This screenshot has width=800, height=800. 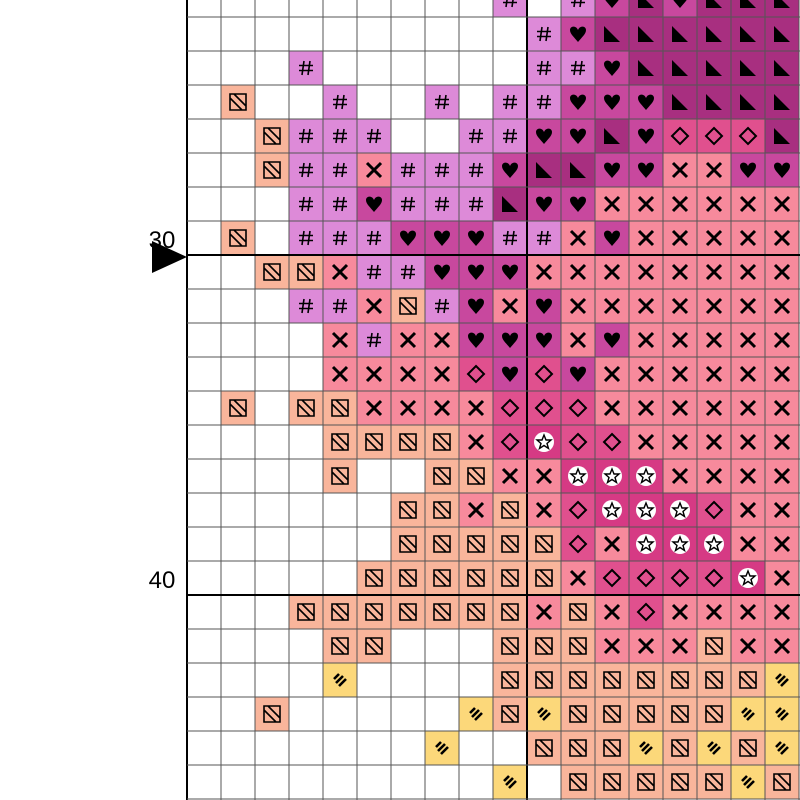 I want to click on star, so click(x=714, y=544).